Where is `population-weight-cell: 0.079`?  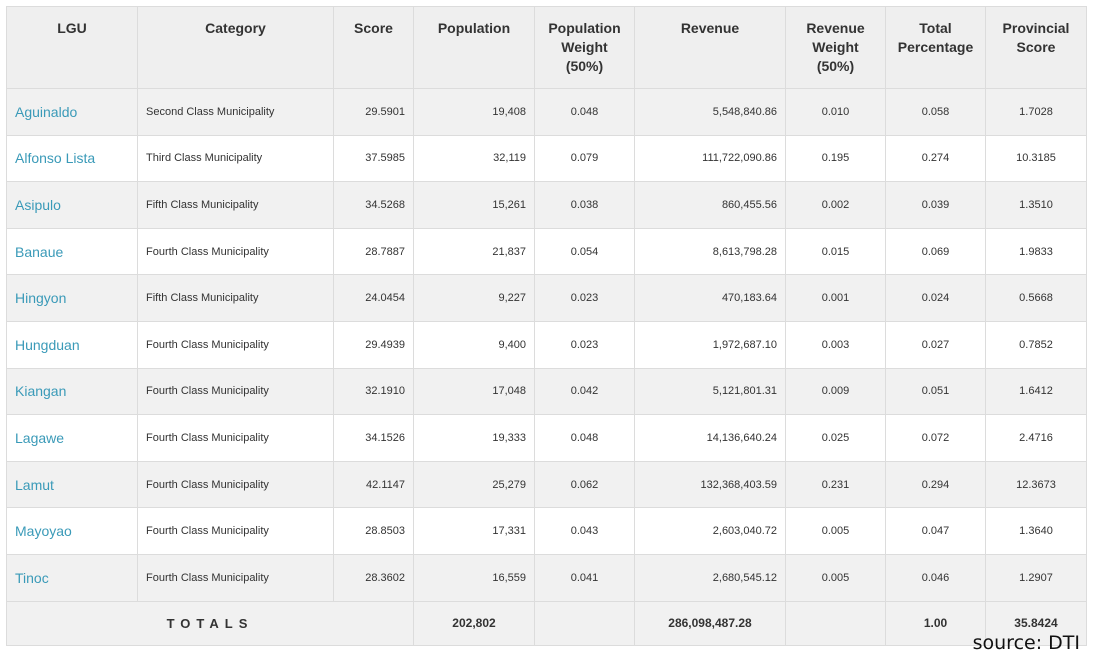 population-weight-cell: 0.079 is located at coordinates (584, 158).